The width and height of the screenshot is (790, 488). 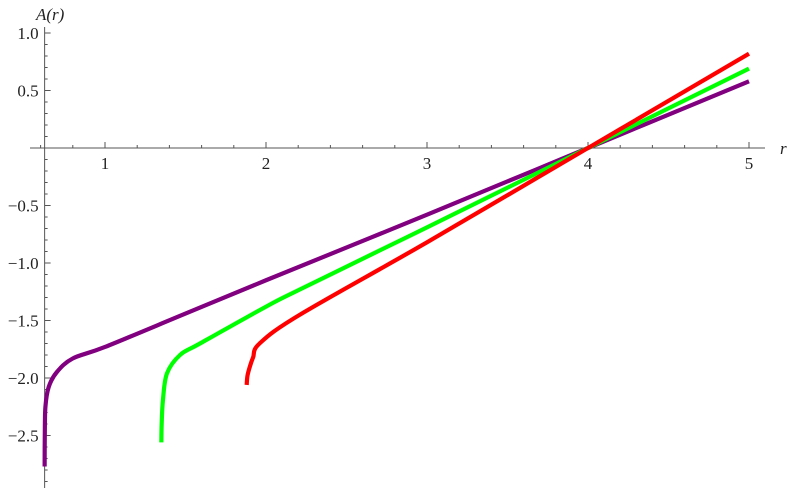 What do you see at coordinates (27, 33) in the screenshot?
I see `y-tick-label: 1.0` at bounding box center [27, 33].